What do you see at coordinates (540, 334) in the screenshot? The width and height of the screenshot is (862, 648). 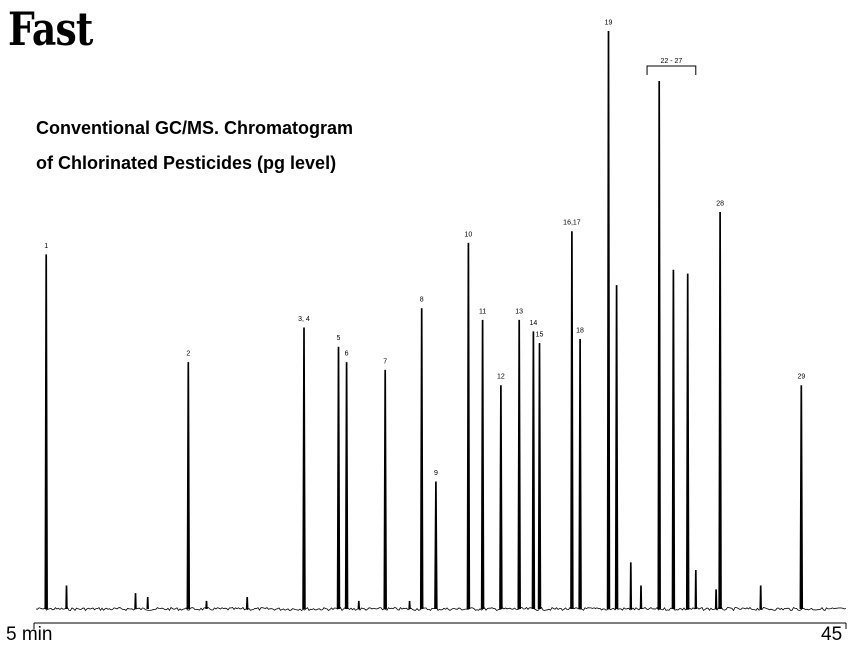 I see `peak-label: 15` at bounding box center [540, 334].